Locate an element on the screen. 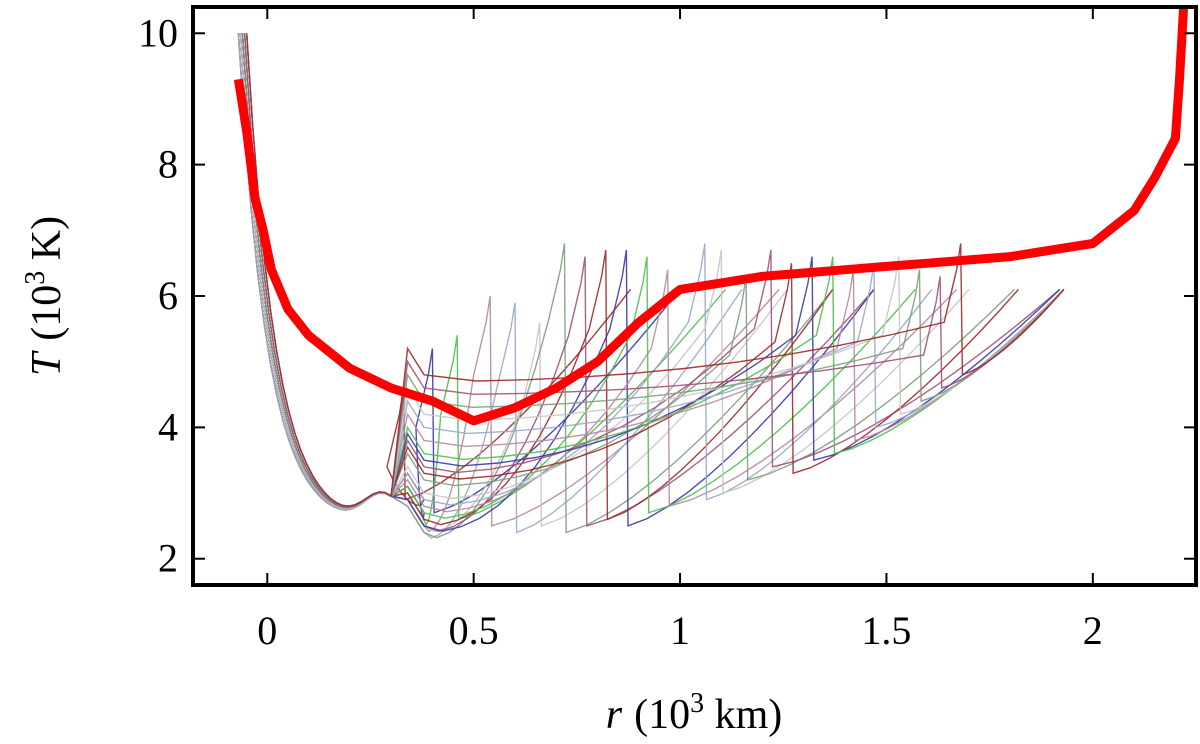 The width and height of the screenshot is (1200, 744). y-tick-label: 10 is located at coordinates (158, 32).